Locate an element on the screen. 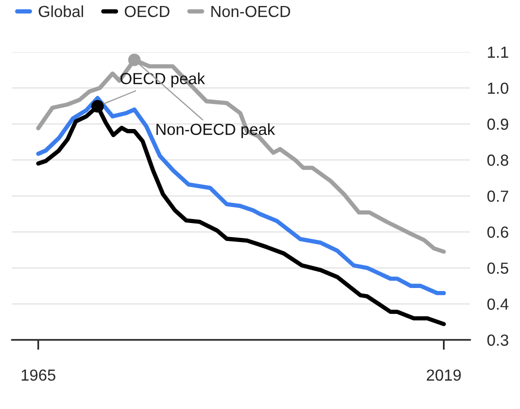 This screenshot has height=409, width=520. legend-label: Non-OECD is located at coordinates (250, 12).